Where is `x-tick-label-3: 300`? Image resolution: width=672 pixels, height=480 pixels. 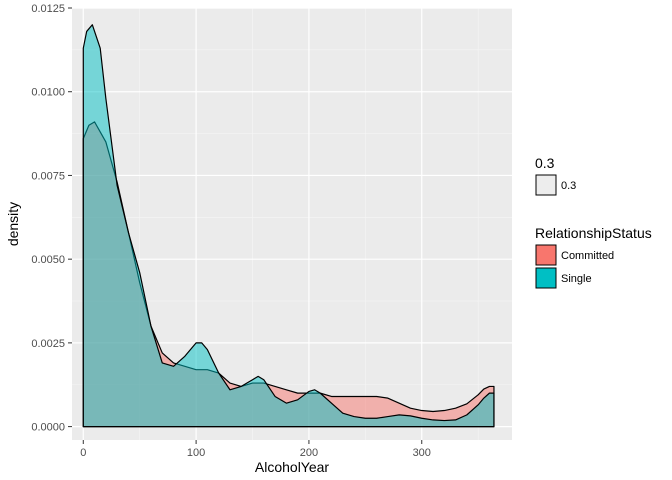 x-tick-label-3: 300 is located at coordinates (422, 453).